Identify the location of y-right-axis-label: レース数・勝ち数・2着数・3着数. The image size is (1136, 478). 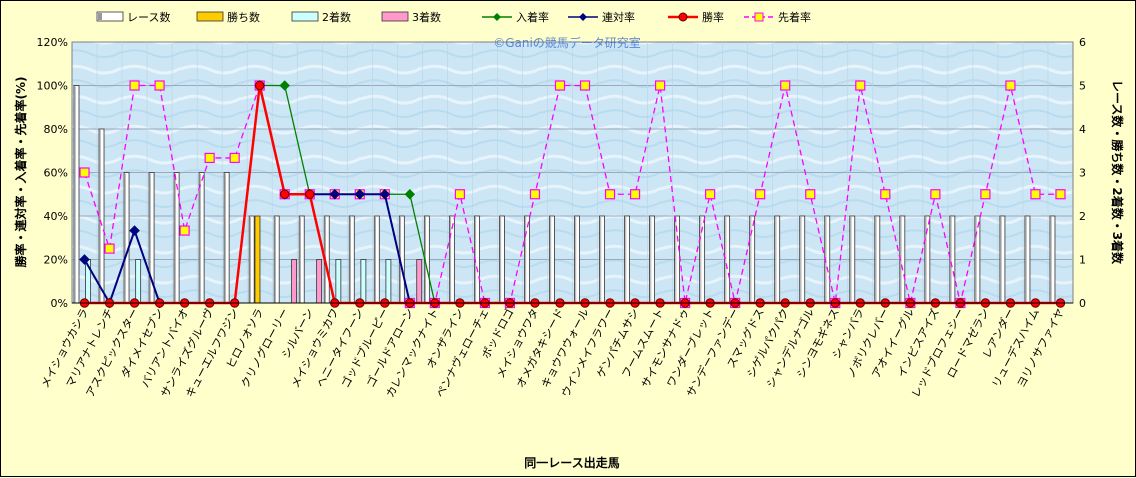
(1117, 172).